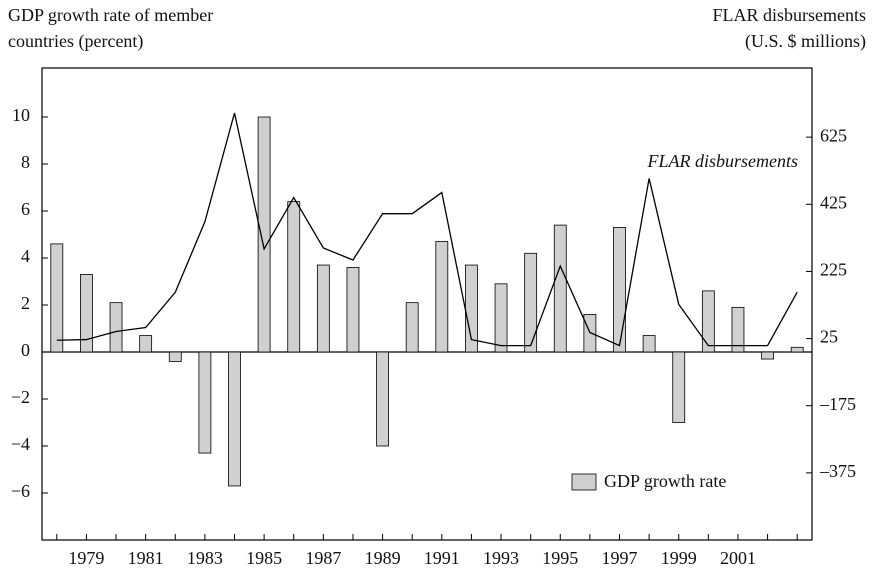 This screenshot has width=872, height=572. I want to click on x-tick-label: 1993, so click(501, 558).